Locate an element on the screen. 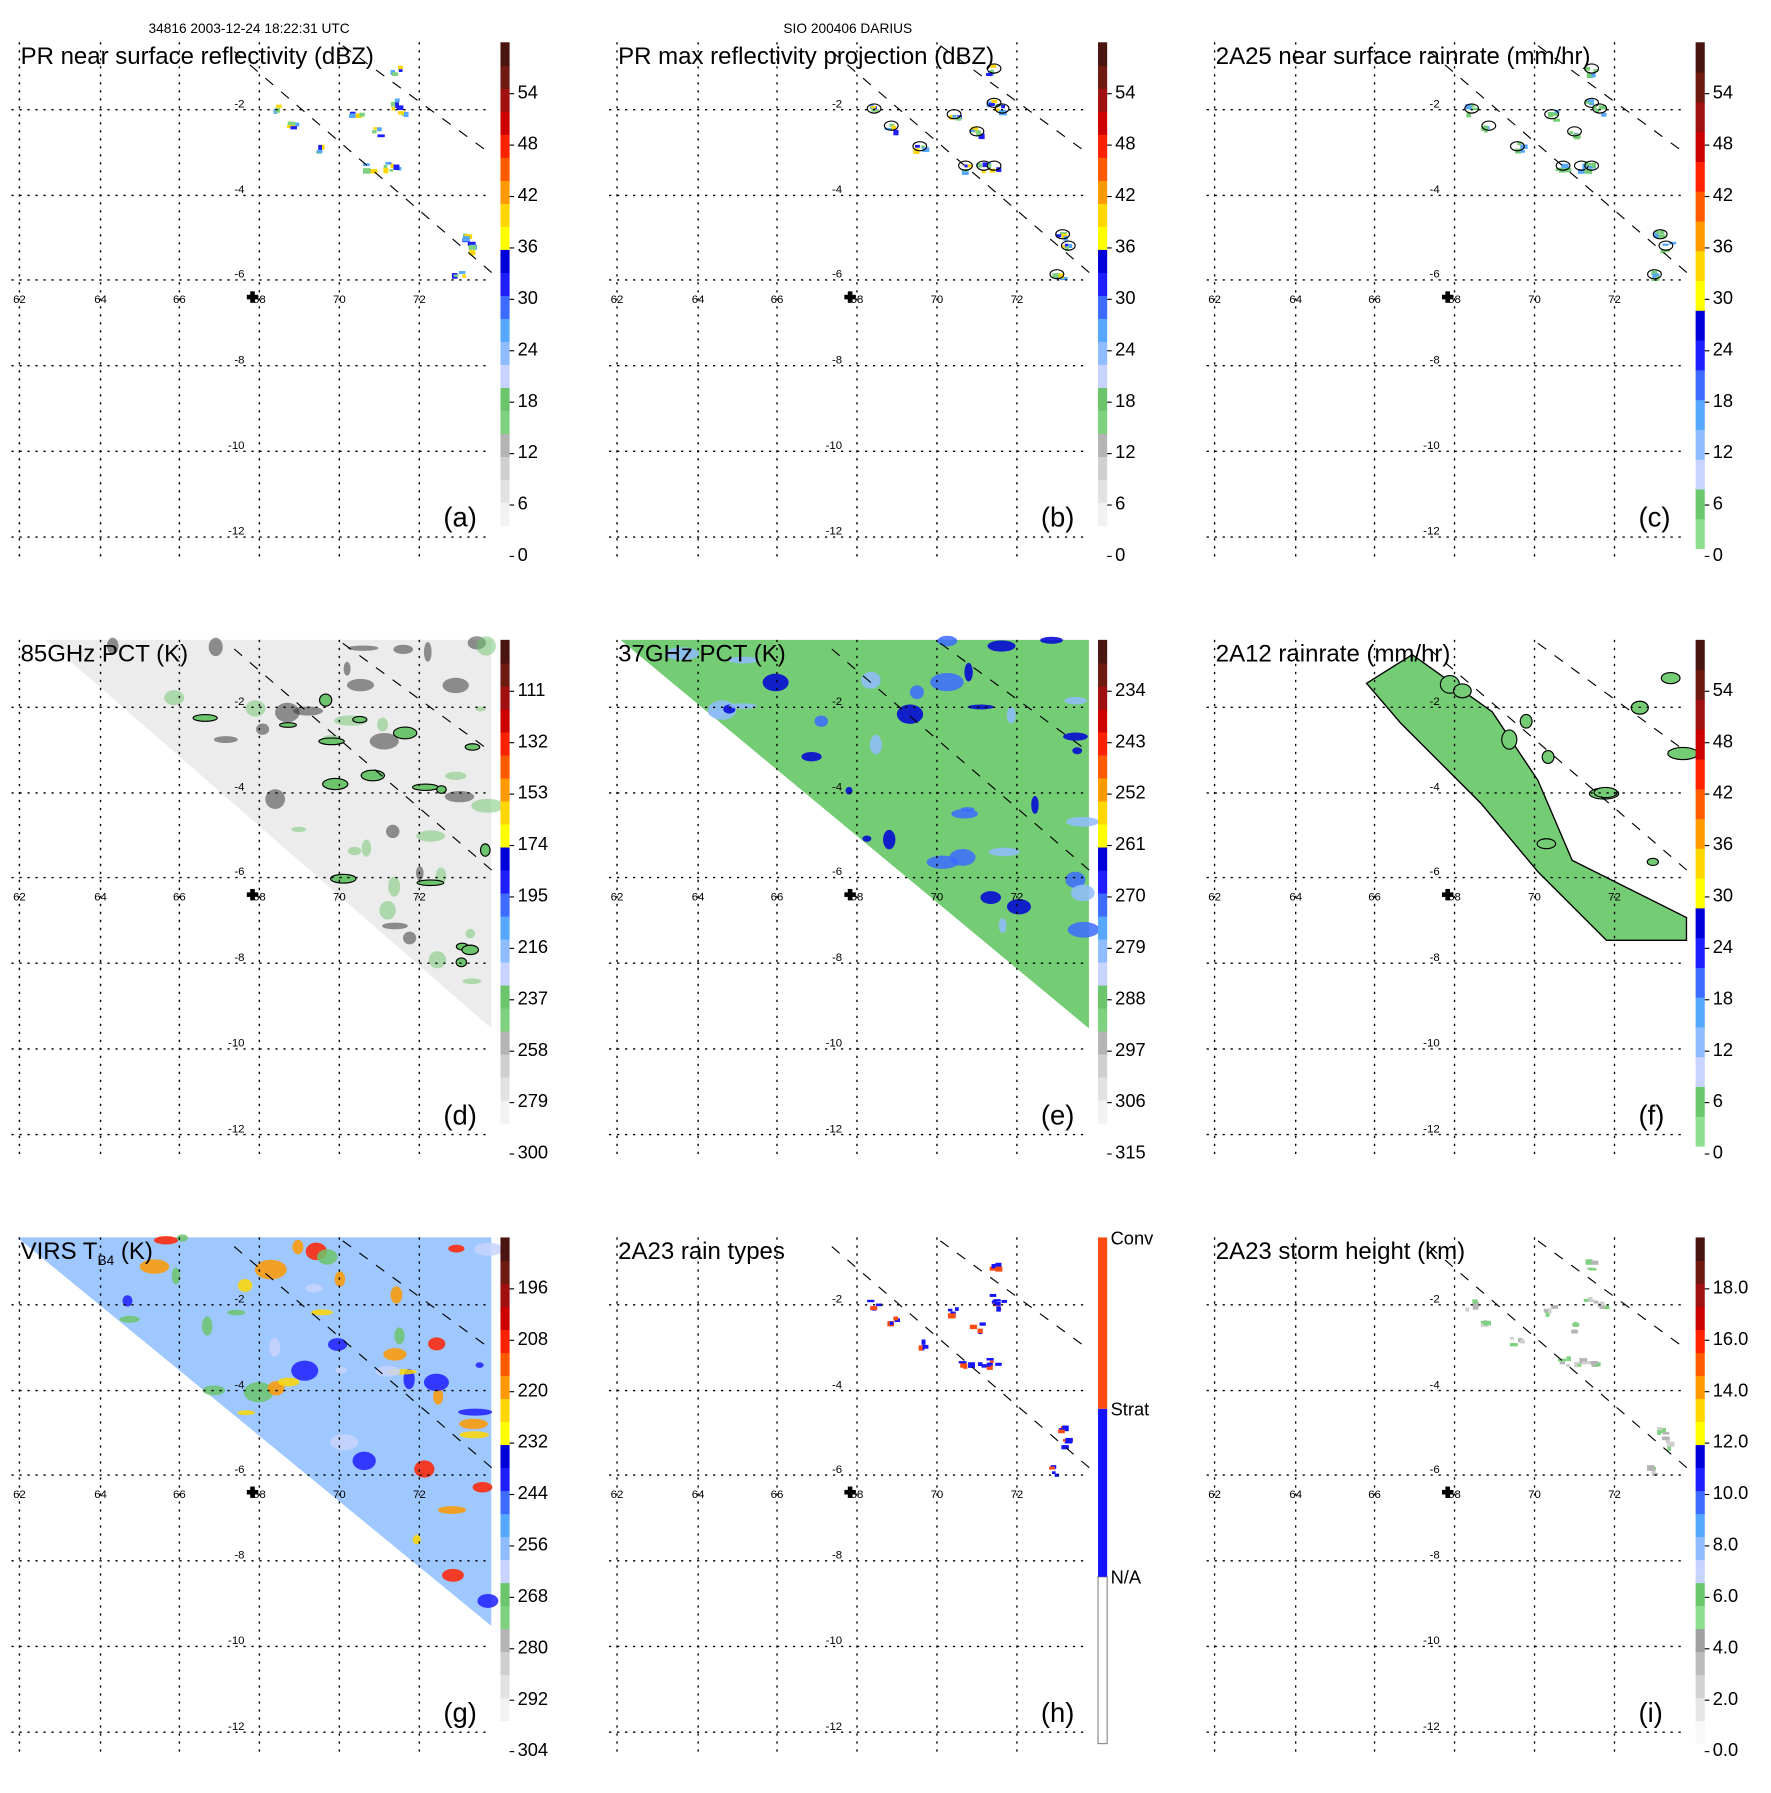  swath-edge is located at coordinates (363, 1358).